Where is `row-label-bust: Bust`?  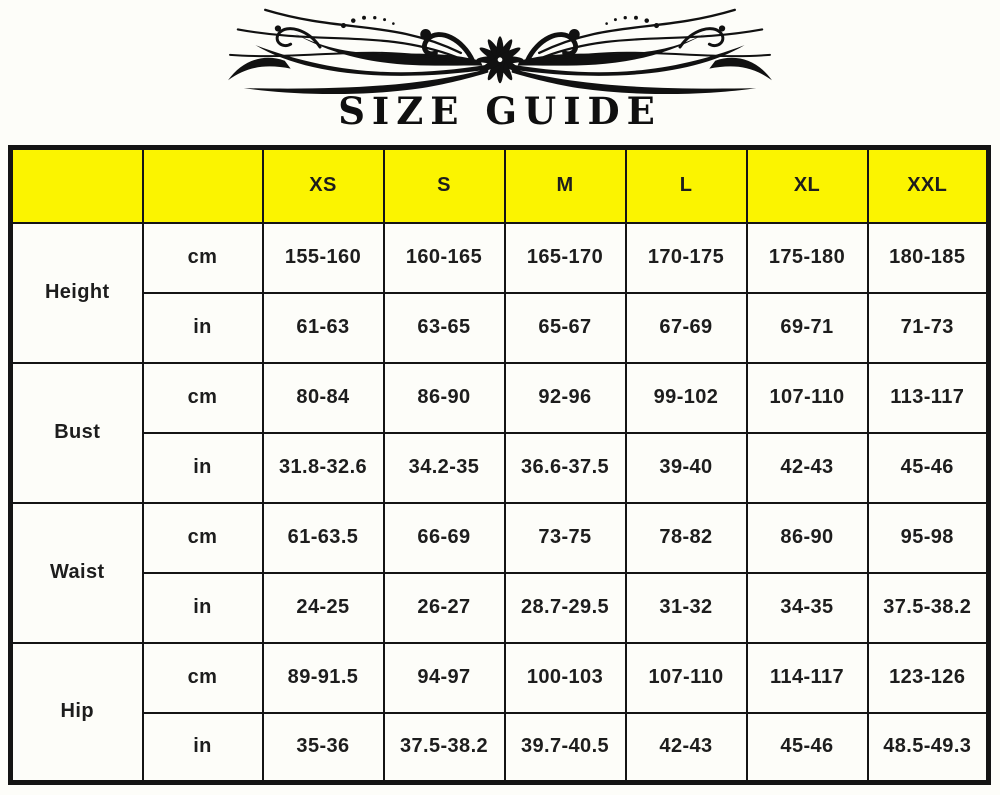
row-label-bust: Bust is located at coordinates (76, 432).